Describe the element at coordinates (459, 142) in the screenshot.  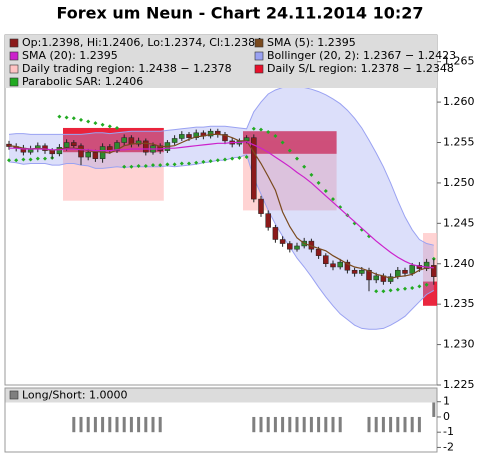
I see `y-tick-label: 1.255` at that location.